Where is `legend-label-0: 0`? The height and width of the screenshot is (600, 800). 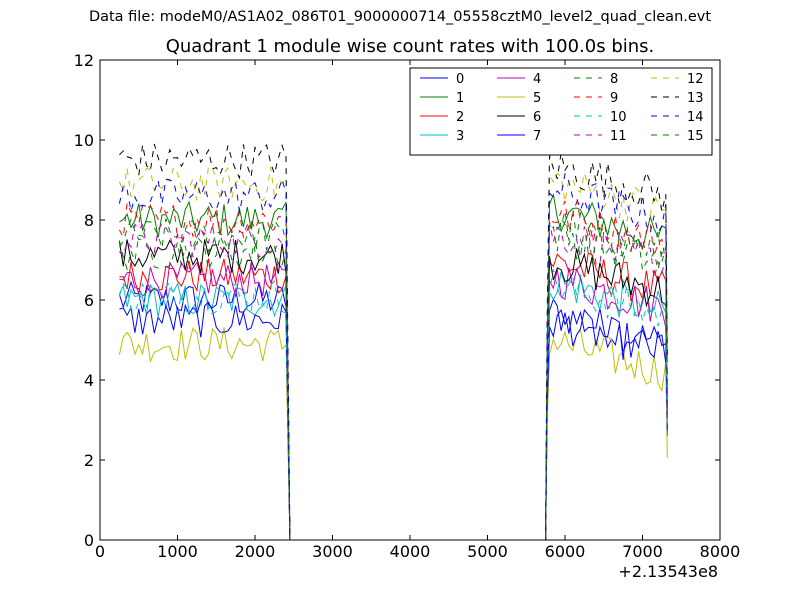 legend-label-0: 0 is located at coordinates (460, 79).